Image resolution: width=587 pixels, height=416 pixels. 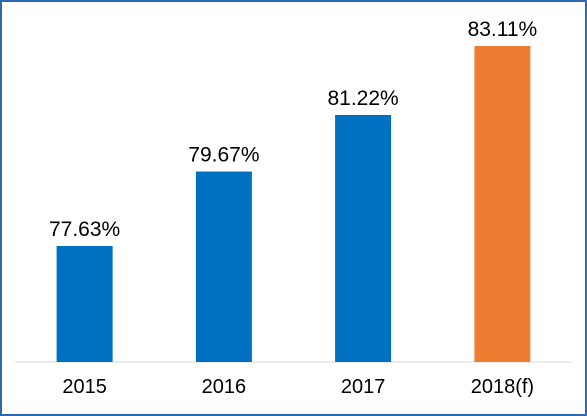 I want to click on x-tick-label: 2016, so click(x=224, y=387).